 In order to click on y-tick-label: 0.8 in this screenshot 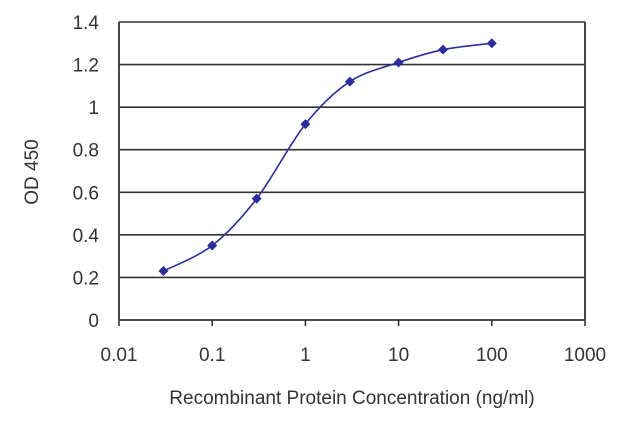, I will do `click(86, 151)`.